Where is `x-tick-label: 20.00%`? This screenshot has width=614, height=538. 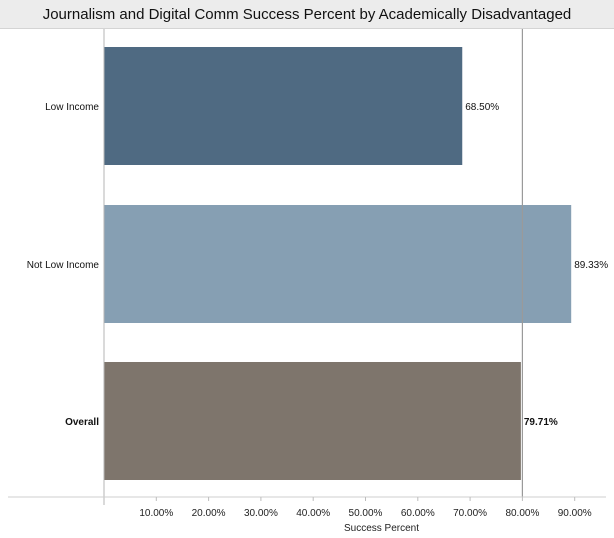 x-tick-label: 20.00% is located at coordinates (209, 513).